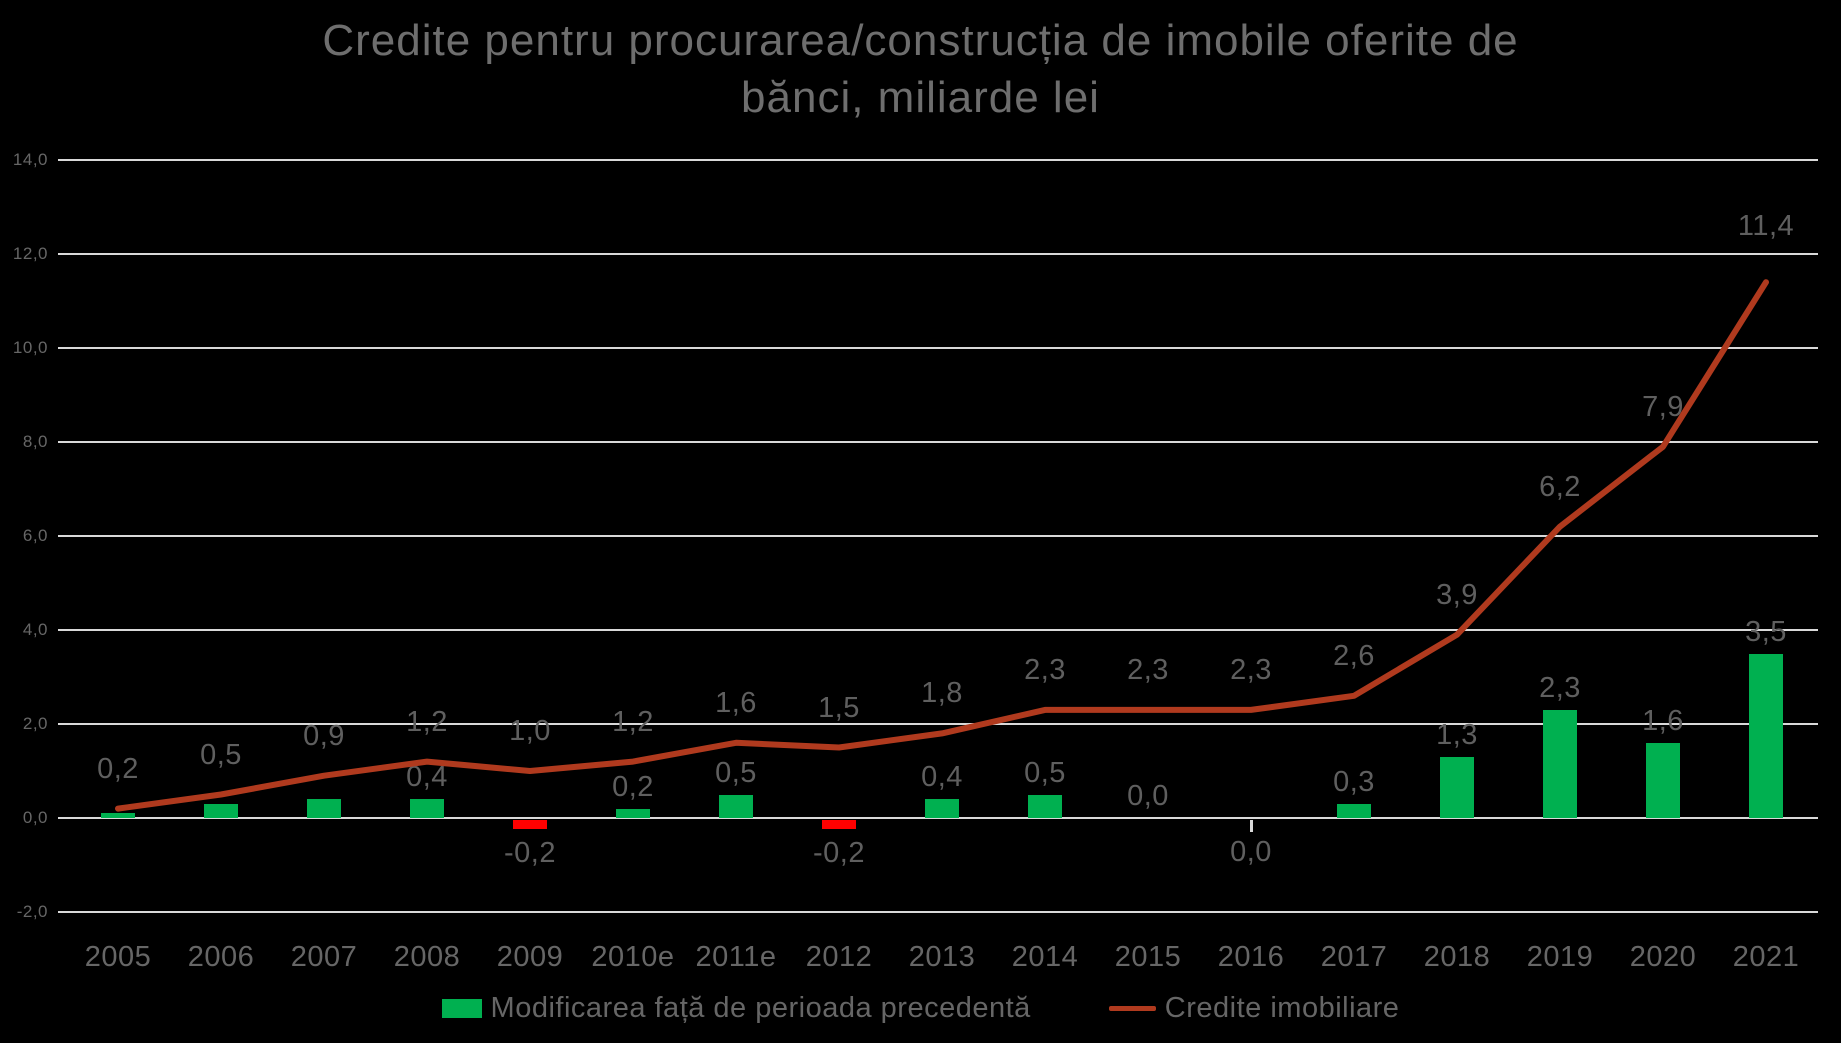  Describe the element at coordinates (324, 735) in the screenshot. I see `line-label-2007: 0,9` at that location.